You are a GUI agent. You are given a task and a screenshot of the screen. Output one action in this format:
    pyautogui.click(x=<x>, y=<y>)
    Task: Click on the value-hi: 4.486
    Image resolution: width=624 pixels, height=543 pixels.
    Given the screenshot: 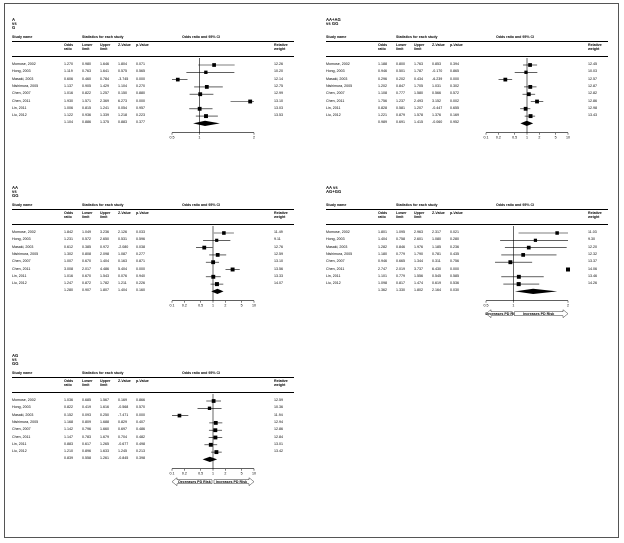 What is the action you would take?
    pyautogui.click(x=104, y=268)
    